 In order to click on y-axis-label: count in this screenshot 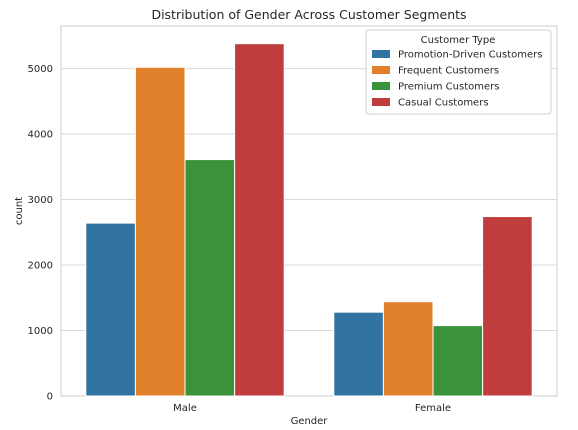, I will do `click(19, 211)`.